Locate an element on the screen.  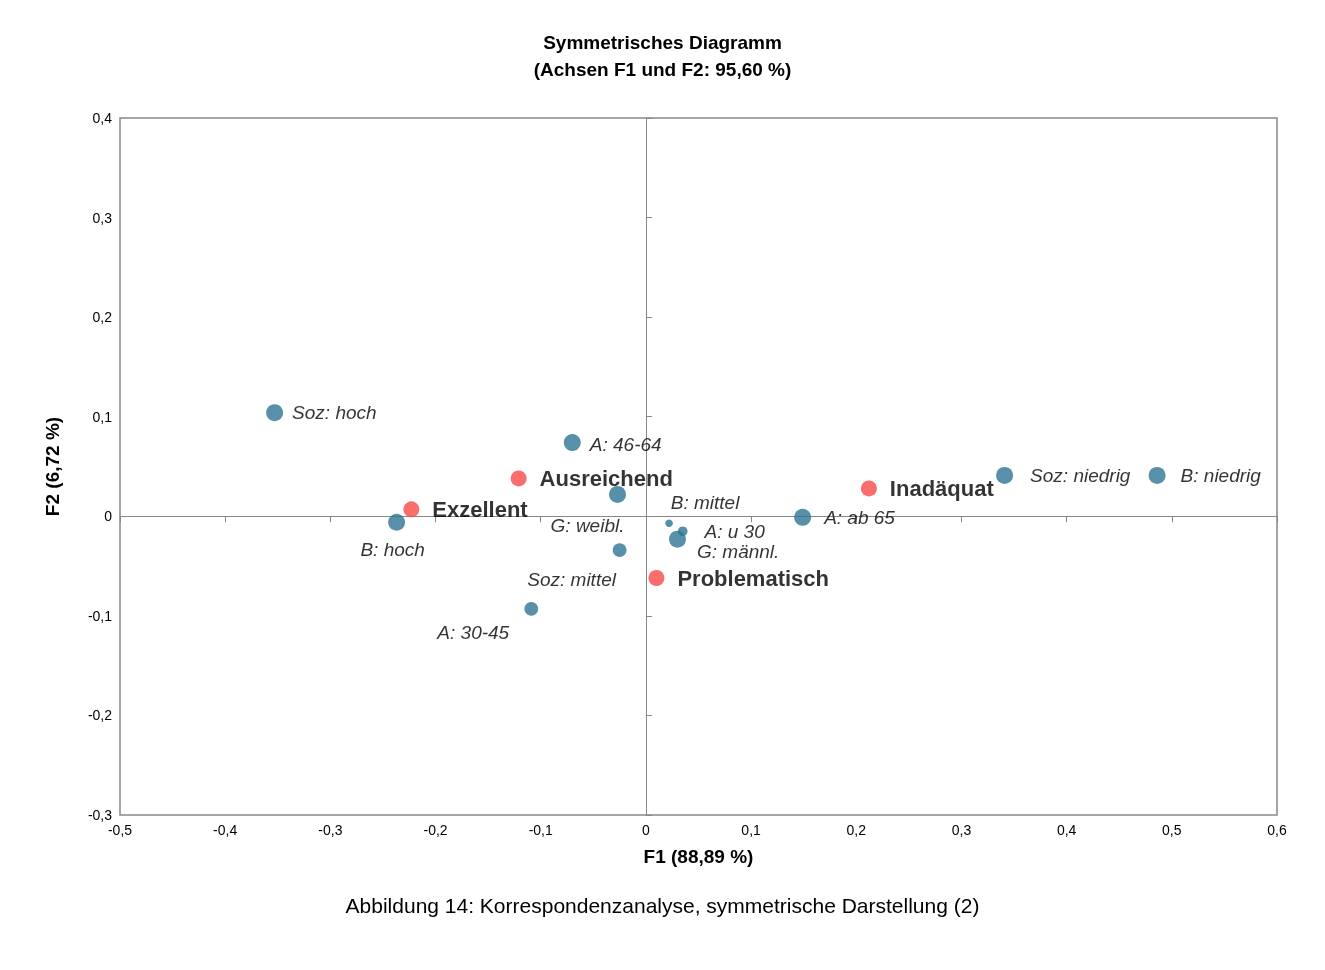
x-tick-label: -0,3 is located at coordinates (330, 830).